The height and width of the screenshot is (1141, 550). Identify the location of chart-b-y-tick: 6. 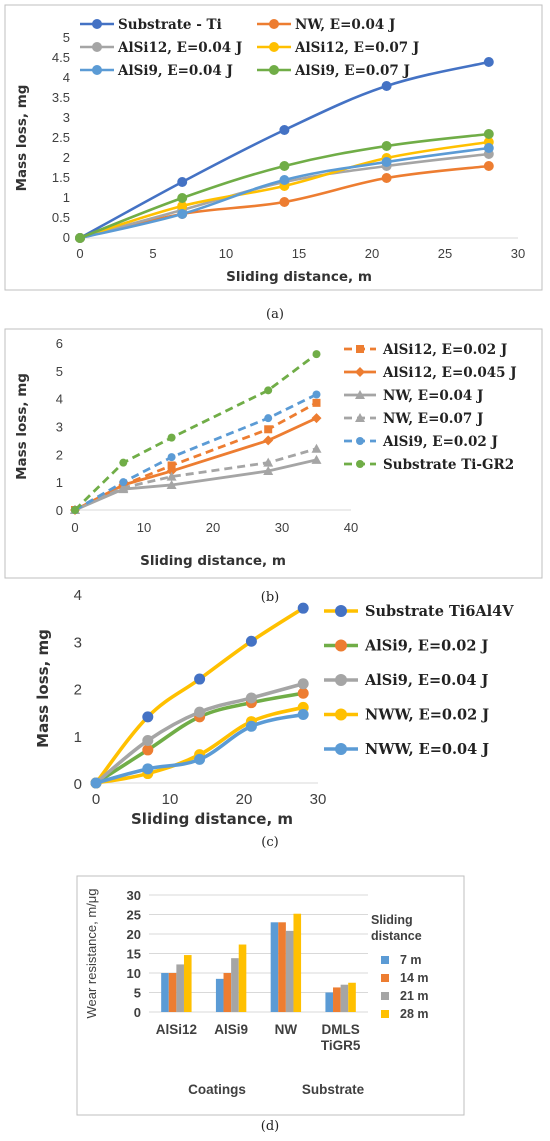
(59, 343).